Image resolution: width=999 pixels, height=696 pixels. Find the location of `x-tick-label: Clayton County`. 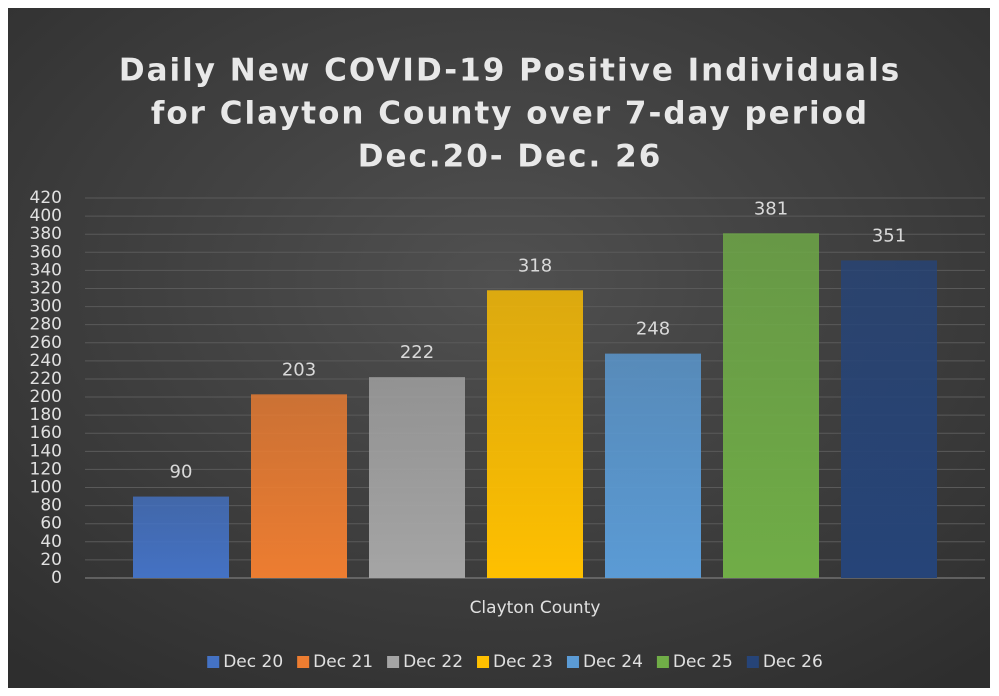

x-tick-label: Clayton County is located at coordinates (535, 608).